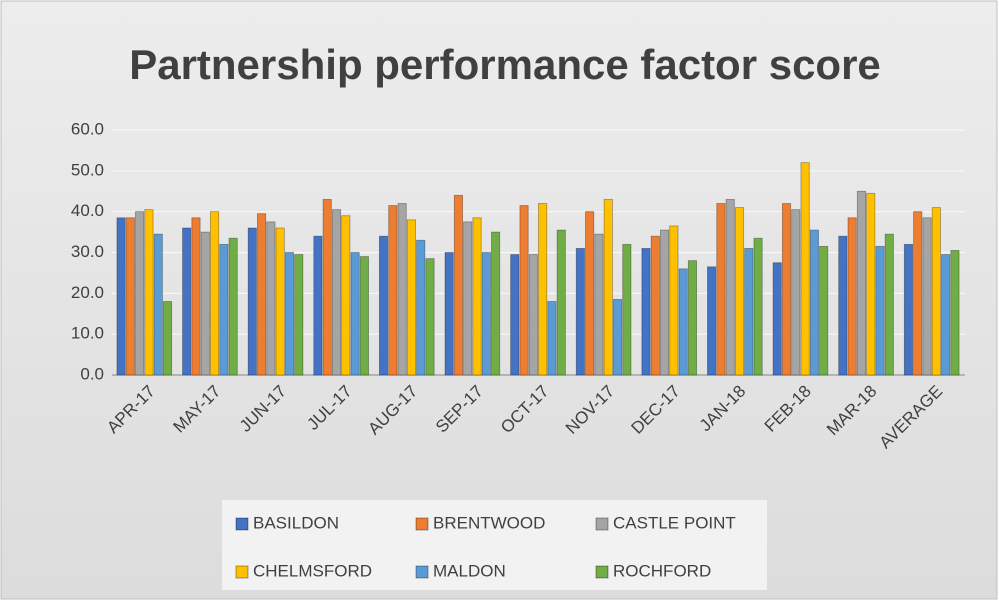 This screenshot has width=999, height=601. I want to click on legend-label: ROCHFORD, so click(662, 570).